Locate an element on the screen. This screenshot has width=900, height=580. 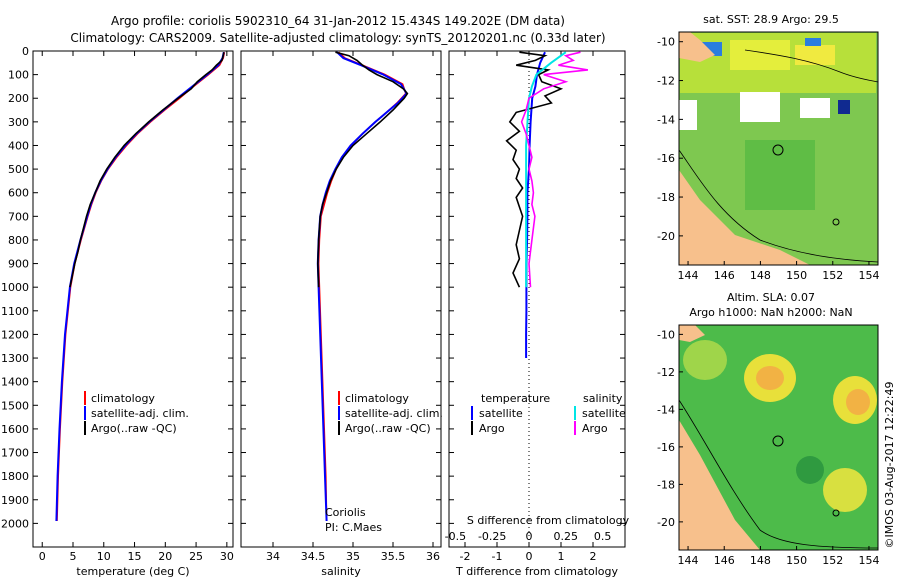
y-tick-label: 200 is located at coordinates (18, 98).